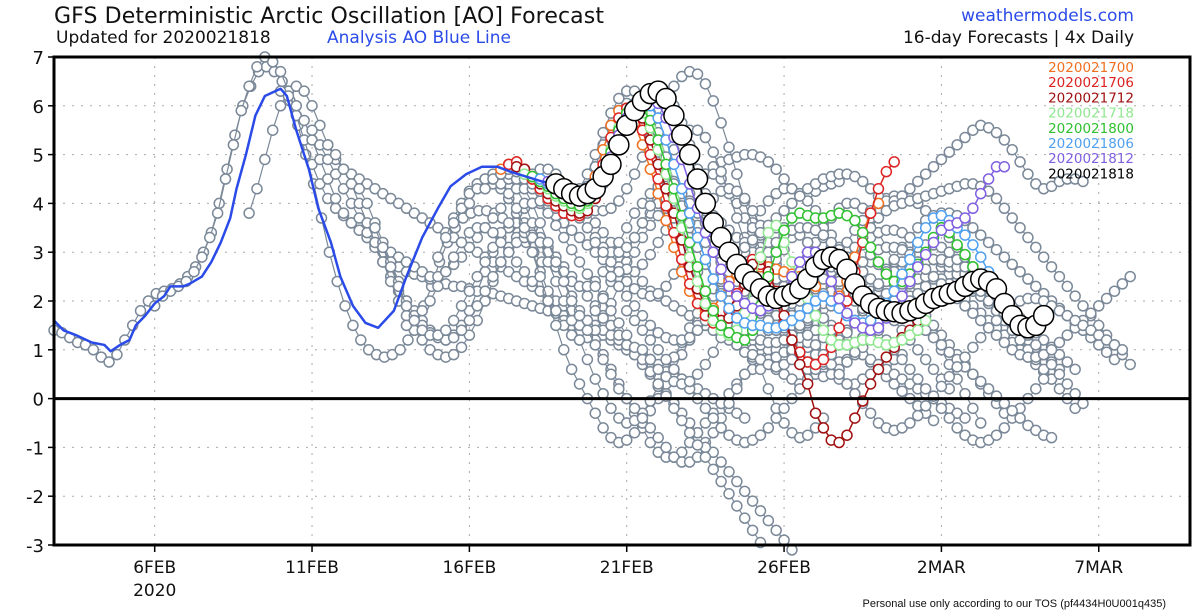  I want to click on y-tick-label: -3, so click(35, 546).